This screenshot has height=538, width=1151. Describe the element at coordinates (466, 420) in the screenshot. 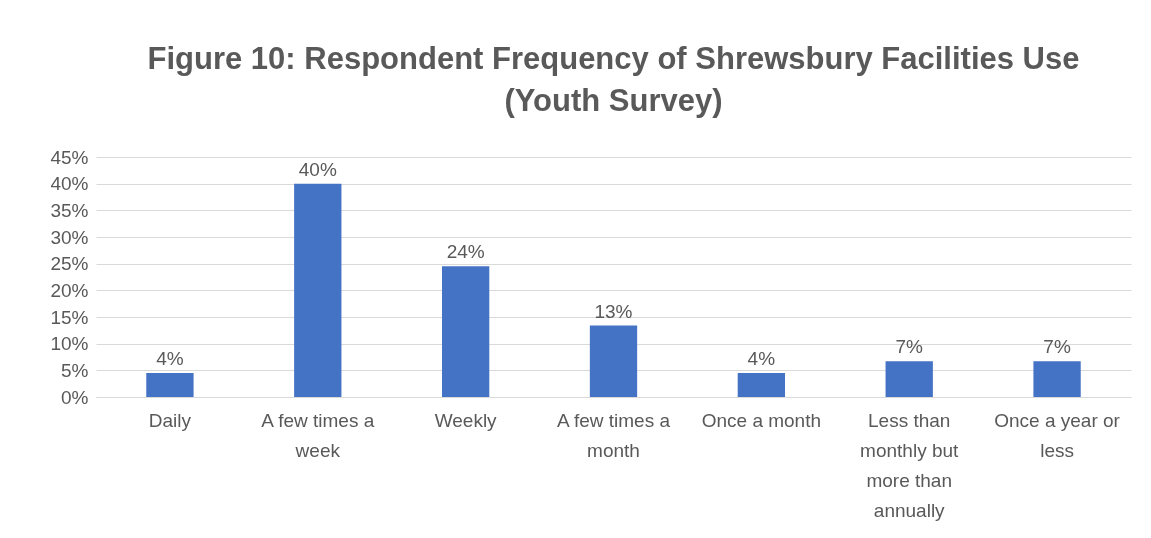

I see `x-tick-label: Weekly` at that location.